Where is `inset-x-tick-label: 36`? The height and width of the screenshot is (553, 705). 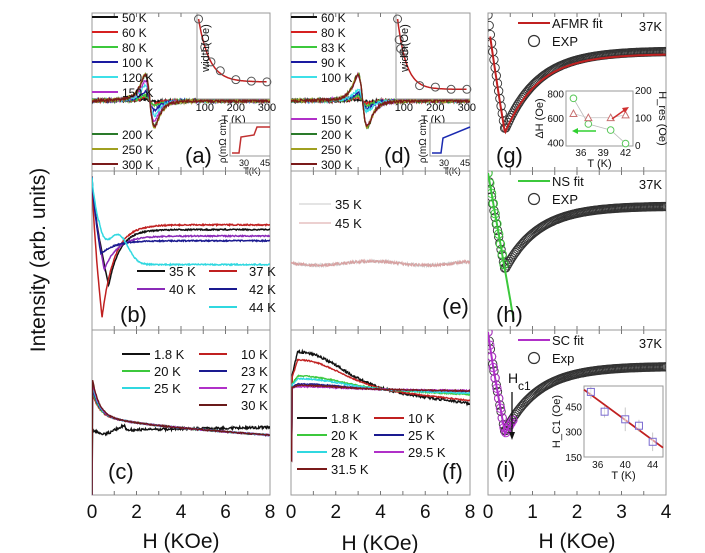
inset-x-tick-label: 36 is located at coordinates (598, 465).